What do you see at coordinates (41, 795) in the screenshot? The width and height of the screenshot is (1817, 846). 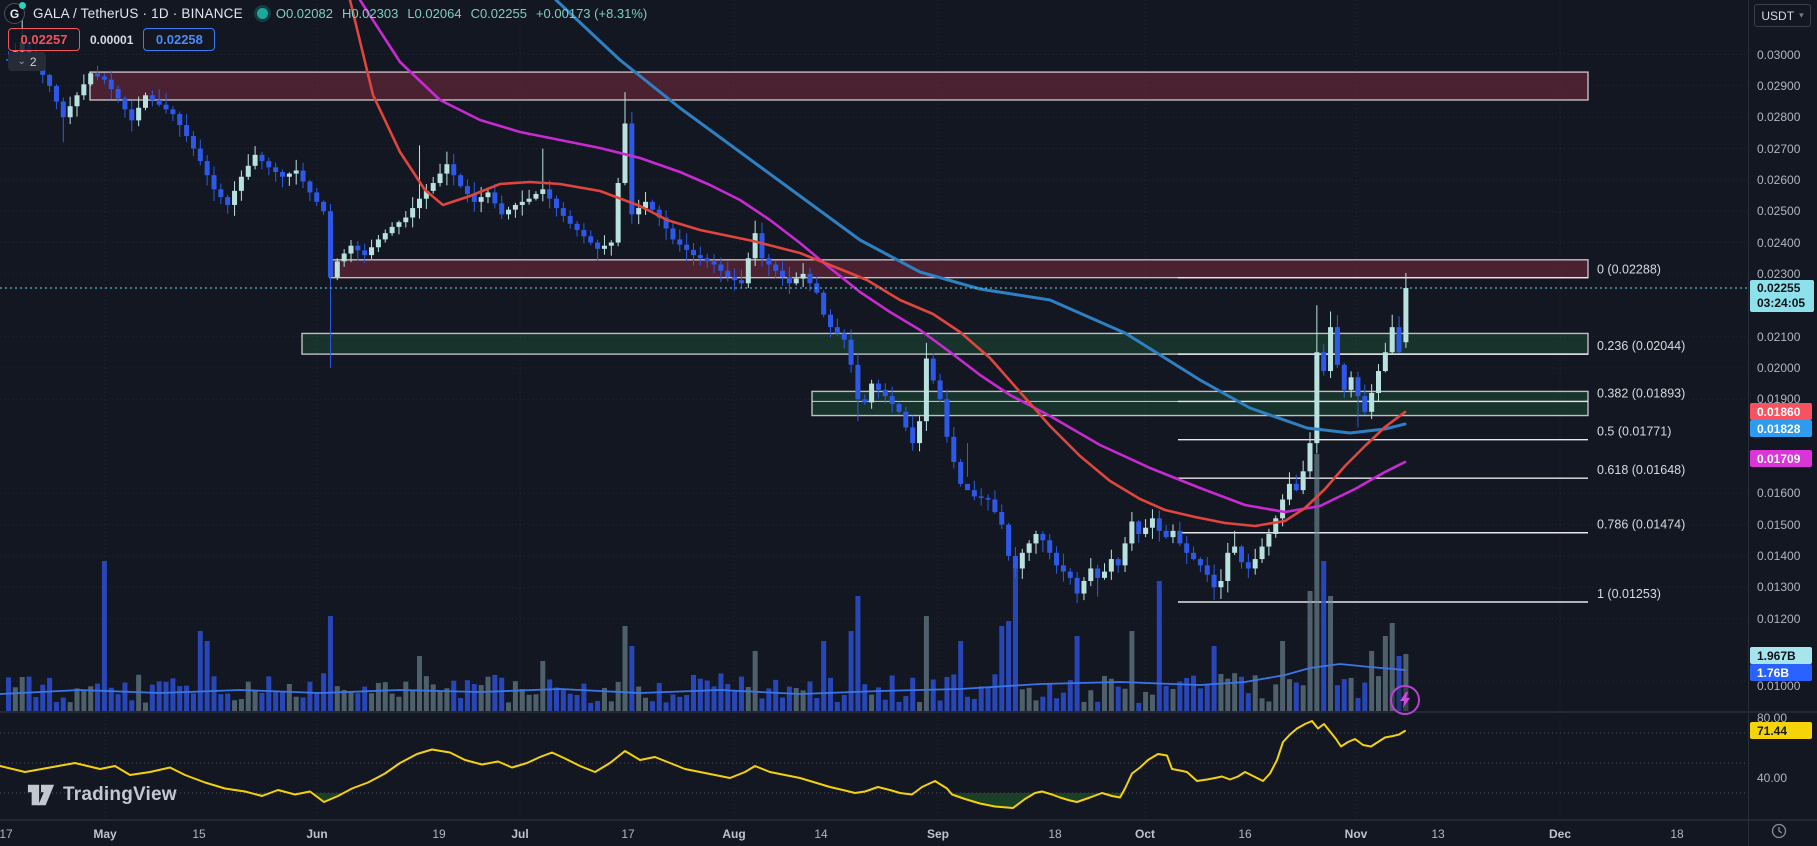 I see `tradingview-mark-icon` at bounding box center [41, 795].